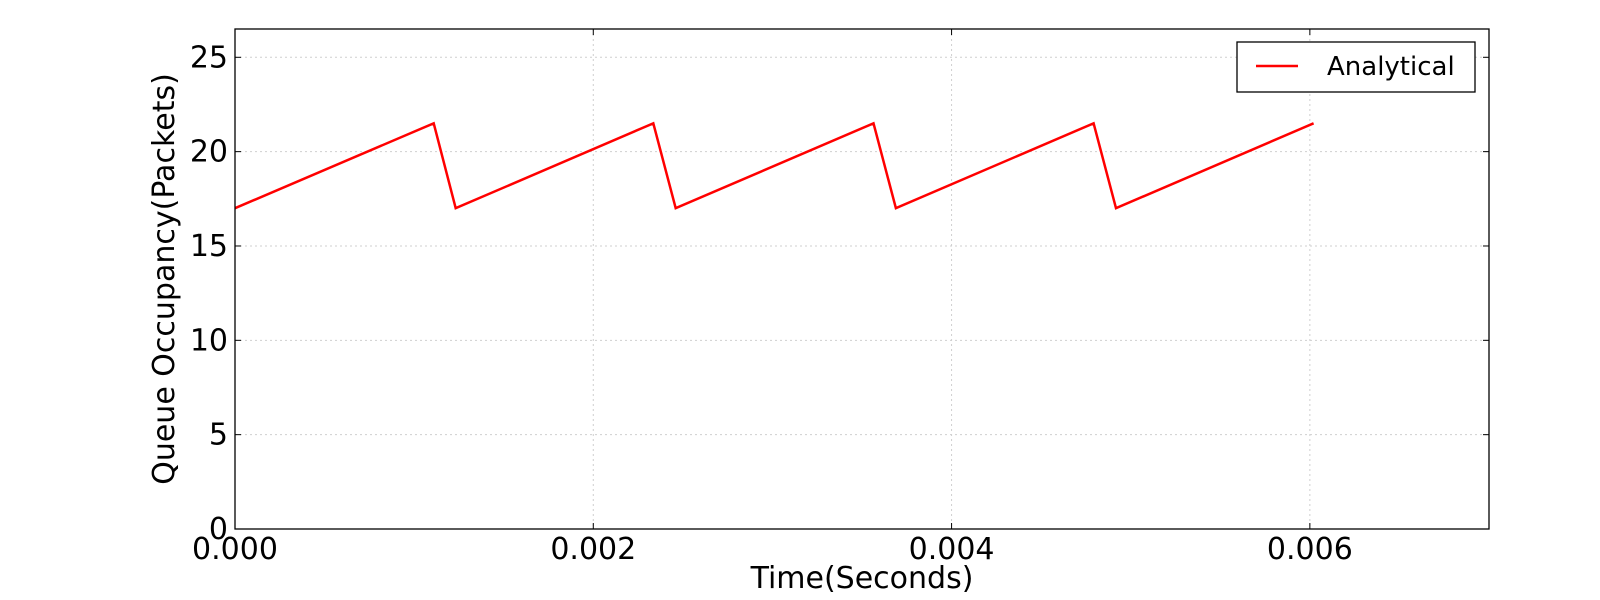 The width and height of the screenshot is (1600, 600). What do you see at coordinates (235, 549) in the screenshot?
I see `x-tick-label: 0.000` at bounding box center [235, 549].